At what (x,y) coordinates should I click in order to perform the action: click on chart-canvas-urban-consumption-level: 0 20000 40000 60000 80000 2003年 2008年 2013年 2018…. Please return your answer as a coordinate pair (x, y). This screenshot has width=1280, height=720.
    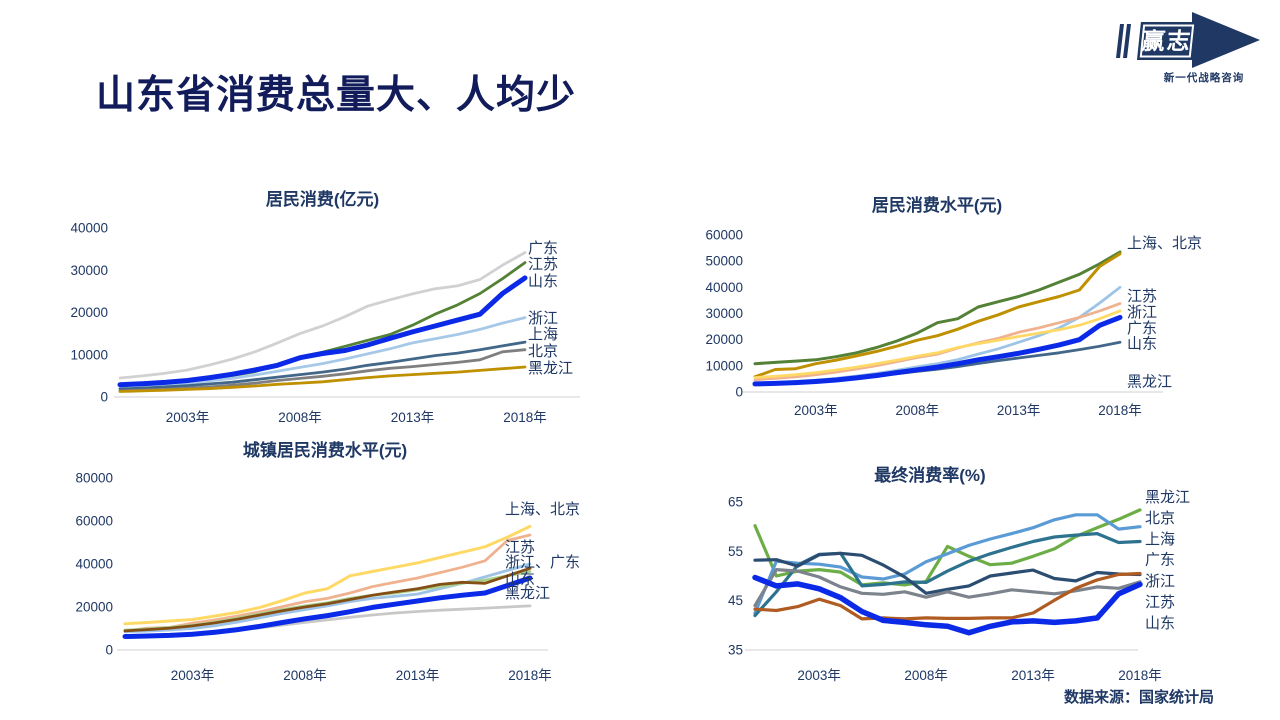
    Looking at the image, I should click on (327, 577).